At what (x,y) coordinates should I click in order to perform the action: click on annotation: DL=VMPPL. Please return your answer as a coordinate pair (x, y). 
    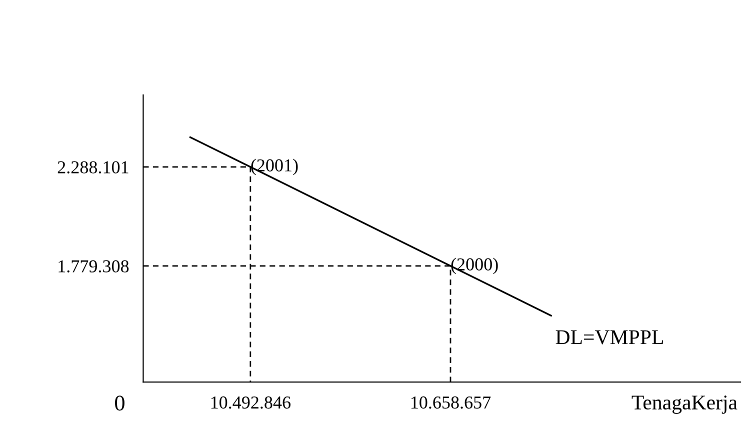
    Looking at the image, I should click on (609, 337).